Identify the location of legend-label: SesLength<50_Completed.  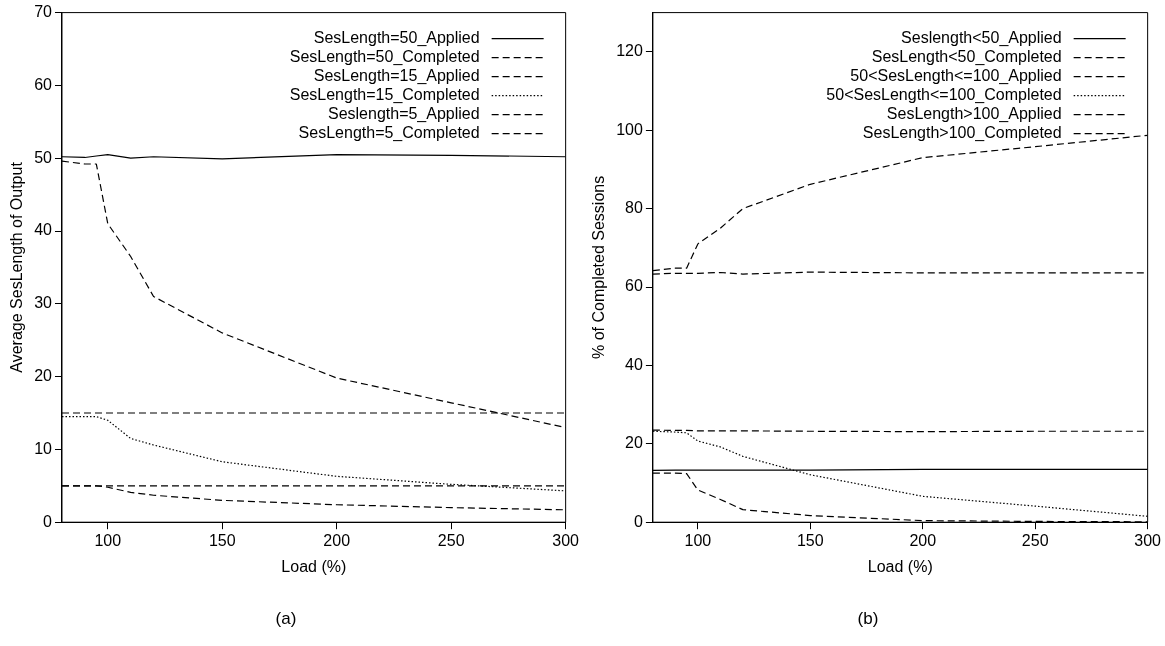
(966, 57).